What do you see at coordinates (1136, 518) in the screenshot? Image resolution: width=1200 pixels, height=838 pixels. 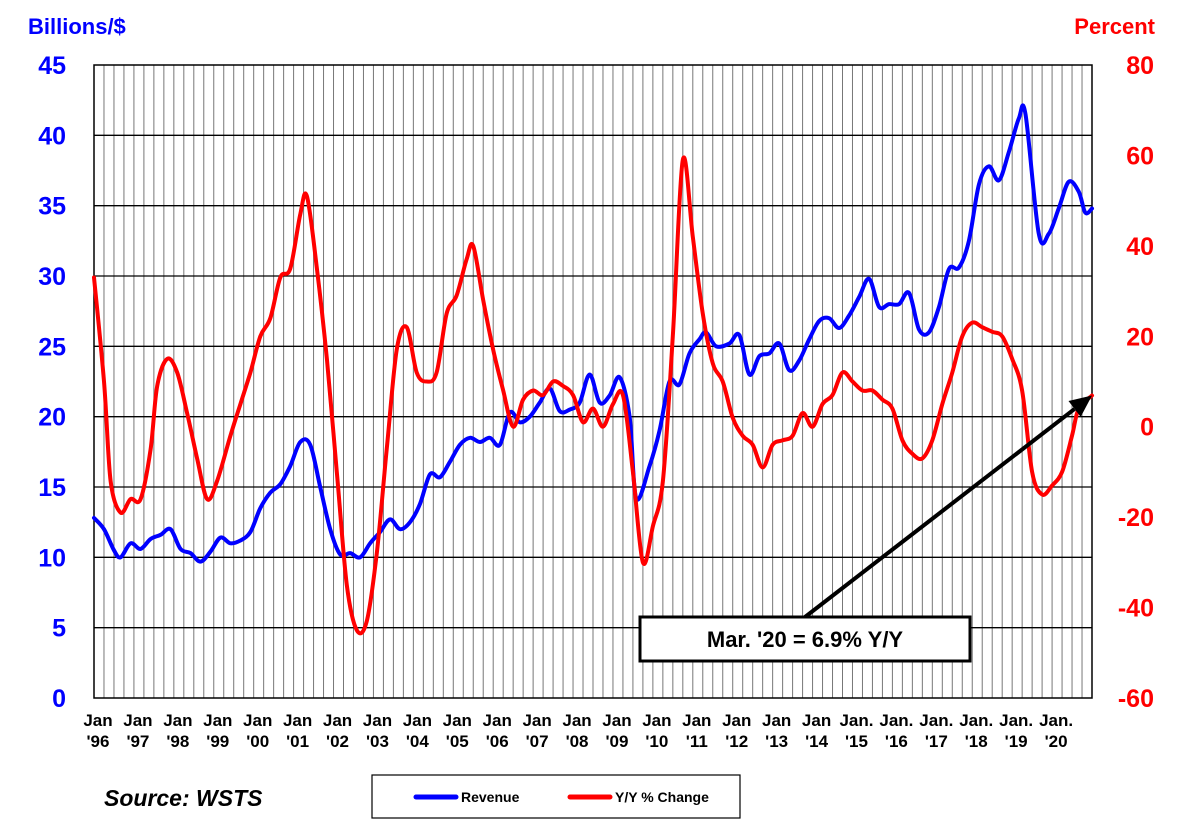 I see `right-tick-label: -20` at bounding box center [1136, 518].